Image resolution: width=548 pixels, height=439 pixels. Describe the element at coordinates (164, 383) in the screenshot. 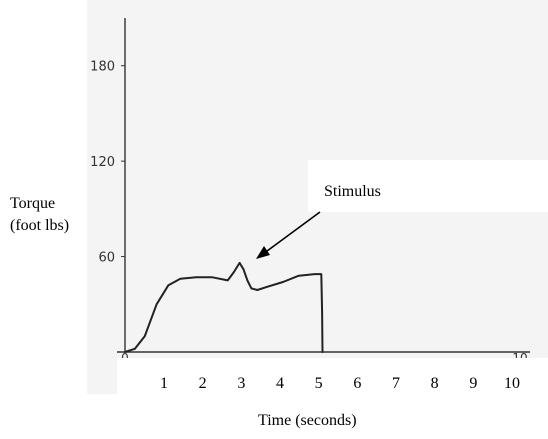

I see `x-tick-label: 1` at that location.